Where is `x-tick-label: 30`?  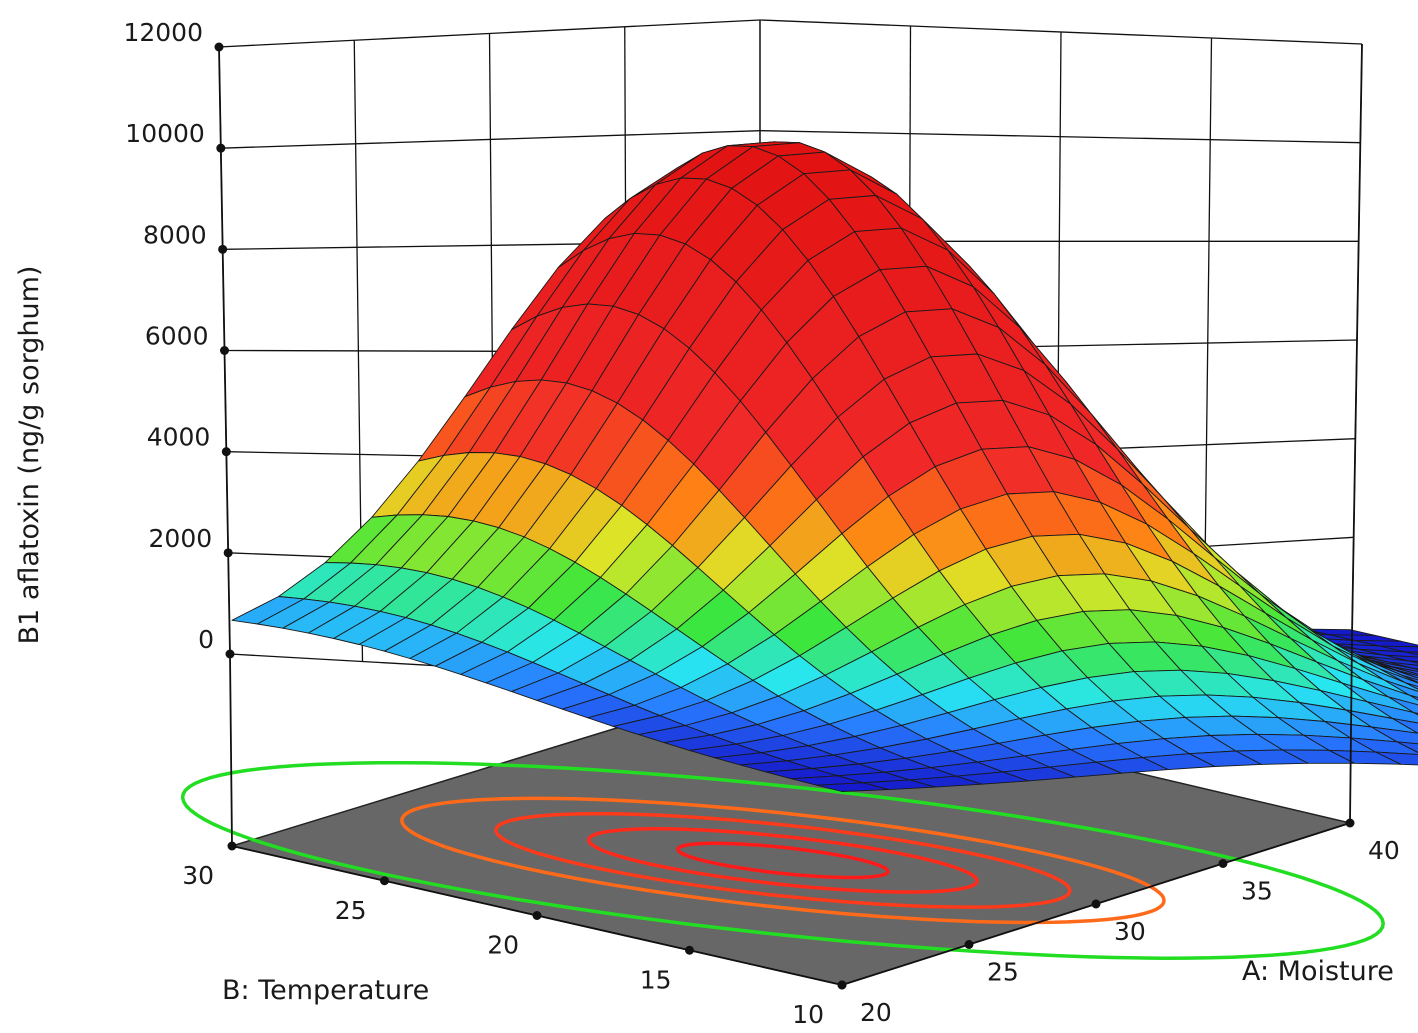
x-tick-label: 30 is located at coordinates (1130, 931).